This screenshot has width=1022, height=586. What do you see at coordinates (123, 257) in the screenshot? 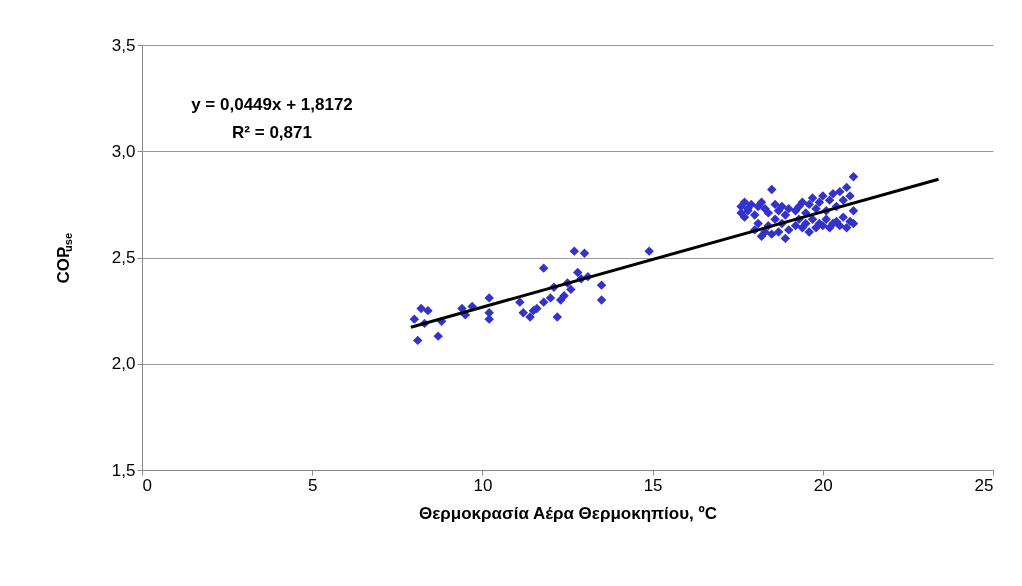
I see `y-tick-label: 2,5` at bounding box center [123, 257].